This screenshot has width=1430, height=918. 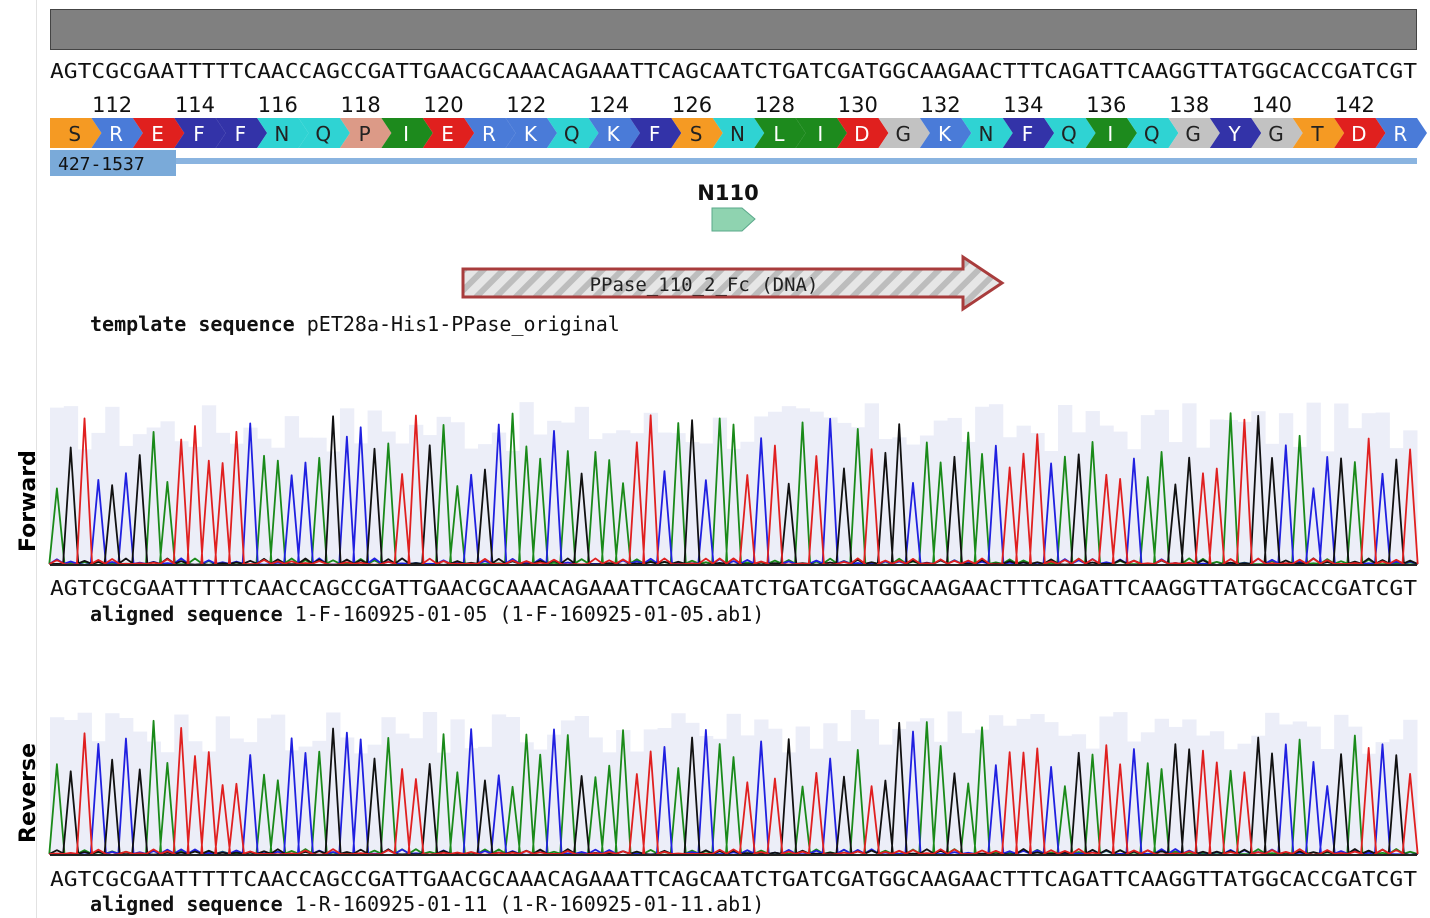 I want to click on amino-acid-letter: N, so click(x=281, y=134).